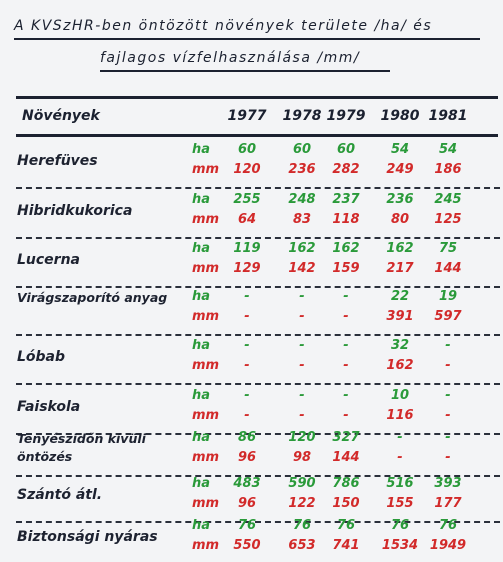  What do you see at coordinates (448, 199) in the screenshot?
I see `cell-ha-1981: 245` at bounding box center [448, 199].